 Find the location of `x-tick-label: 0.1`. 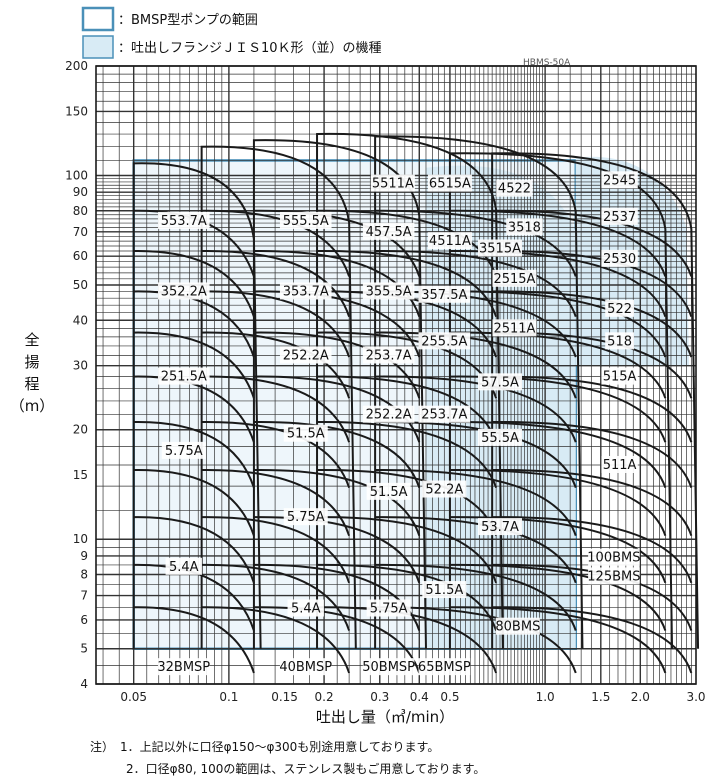

x-tick-label: 0.1 is located at coordinates (228, 697).